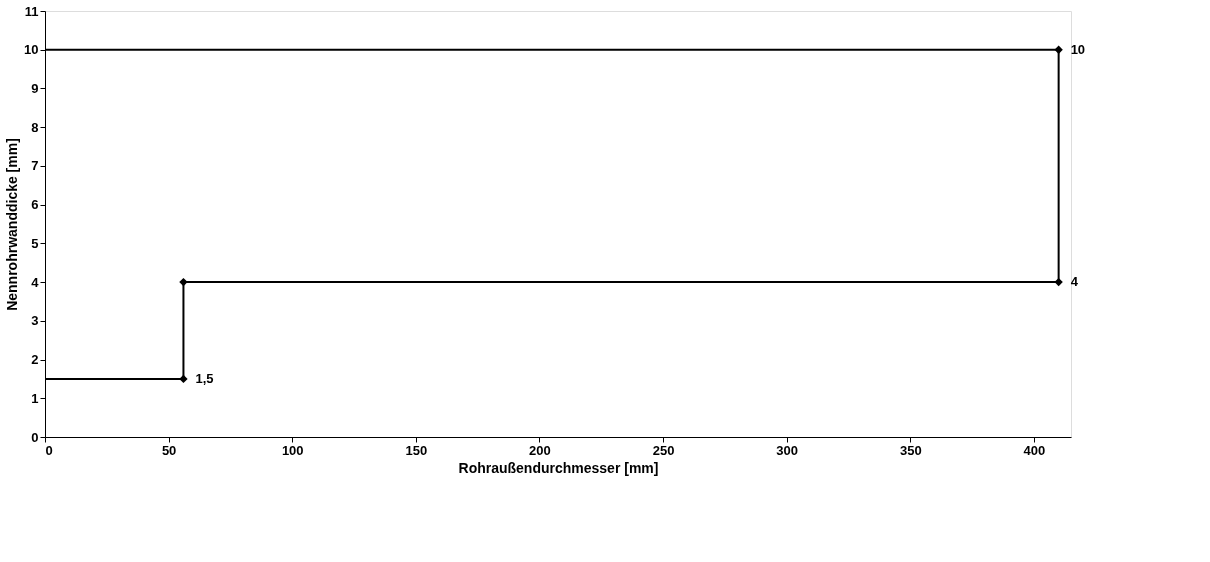 The width and height of the screenshot is (1210, 562). Describe the element at coordinates (35, 166) in the screenshot. I see `y-tick-label: 7` at that location.